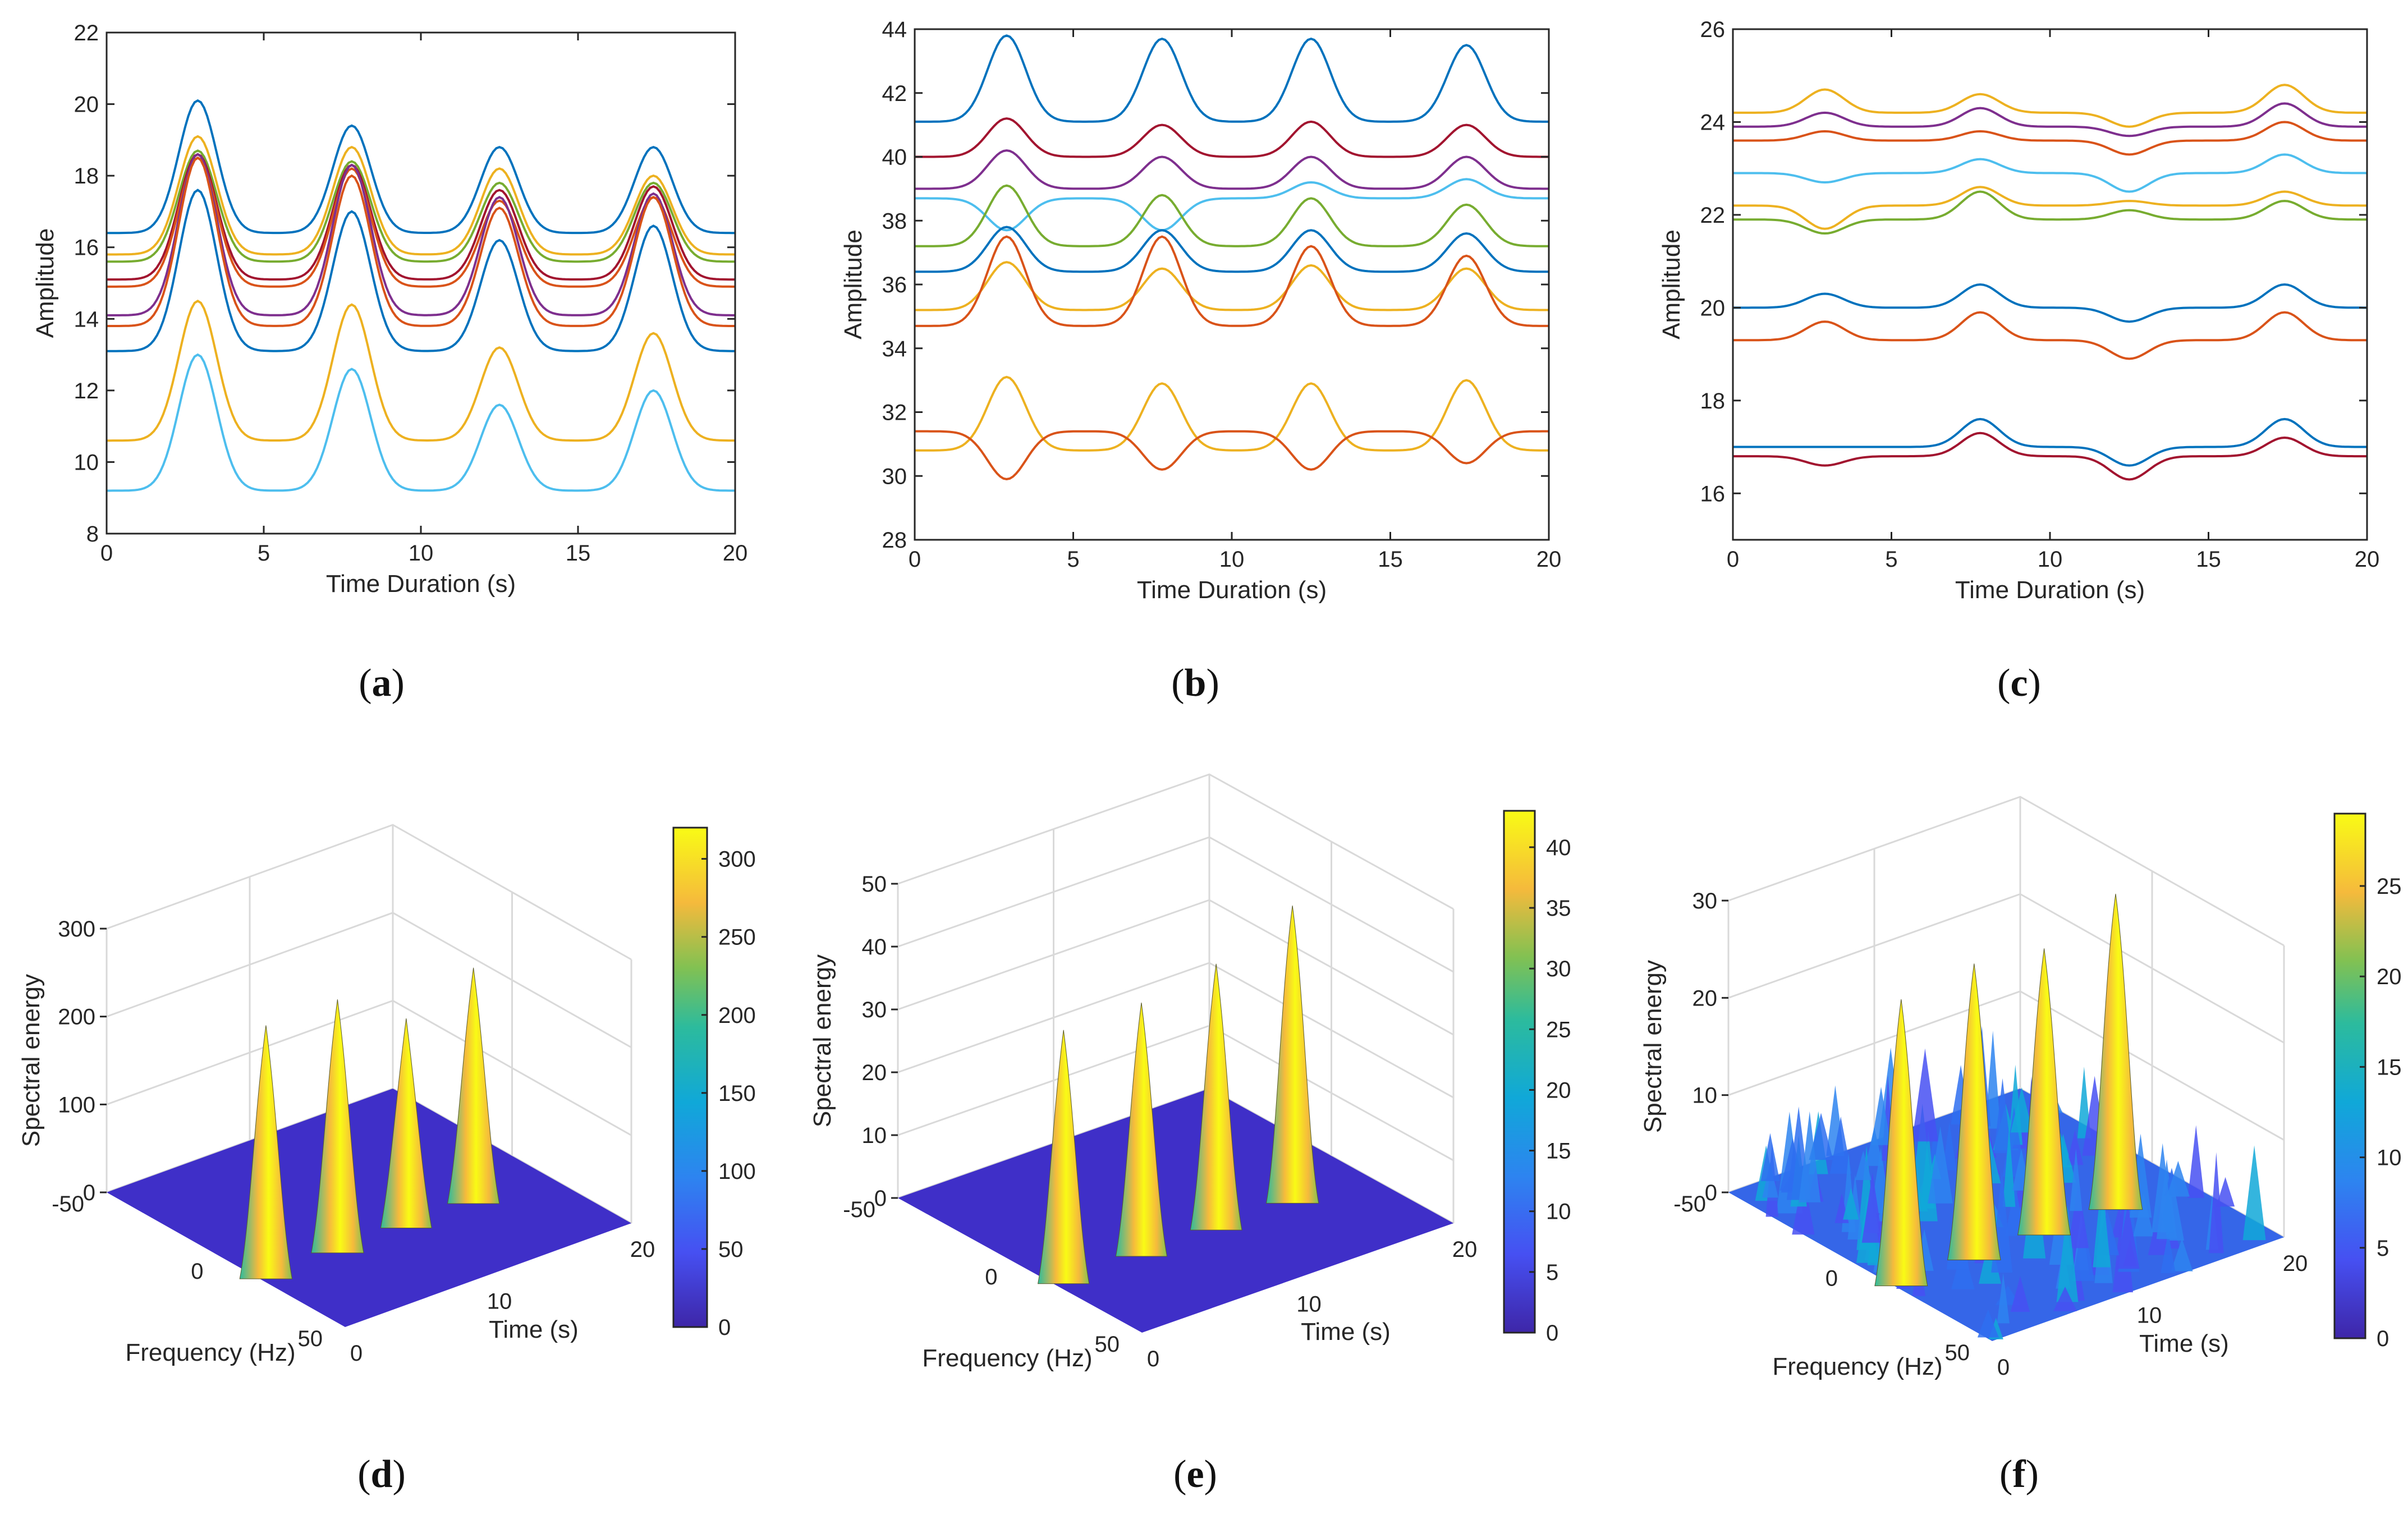  Describe the element at coordinates (1733, 559) in the screenshot. I see `x-tick-label: 0` at that location.